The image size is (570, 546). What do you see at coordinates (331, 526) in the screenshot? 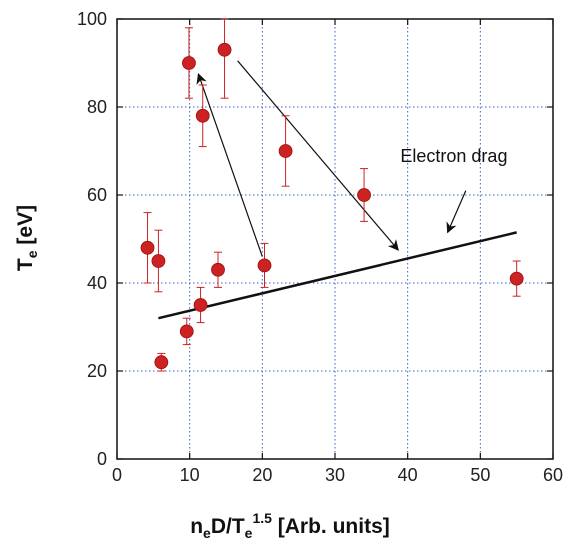
I see `x-axis-title-tail: [Arb. units]` at bounding box center [331, 526].